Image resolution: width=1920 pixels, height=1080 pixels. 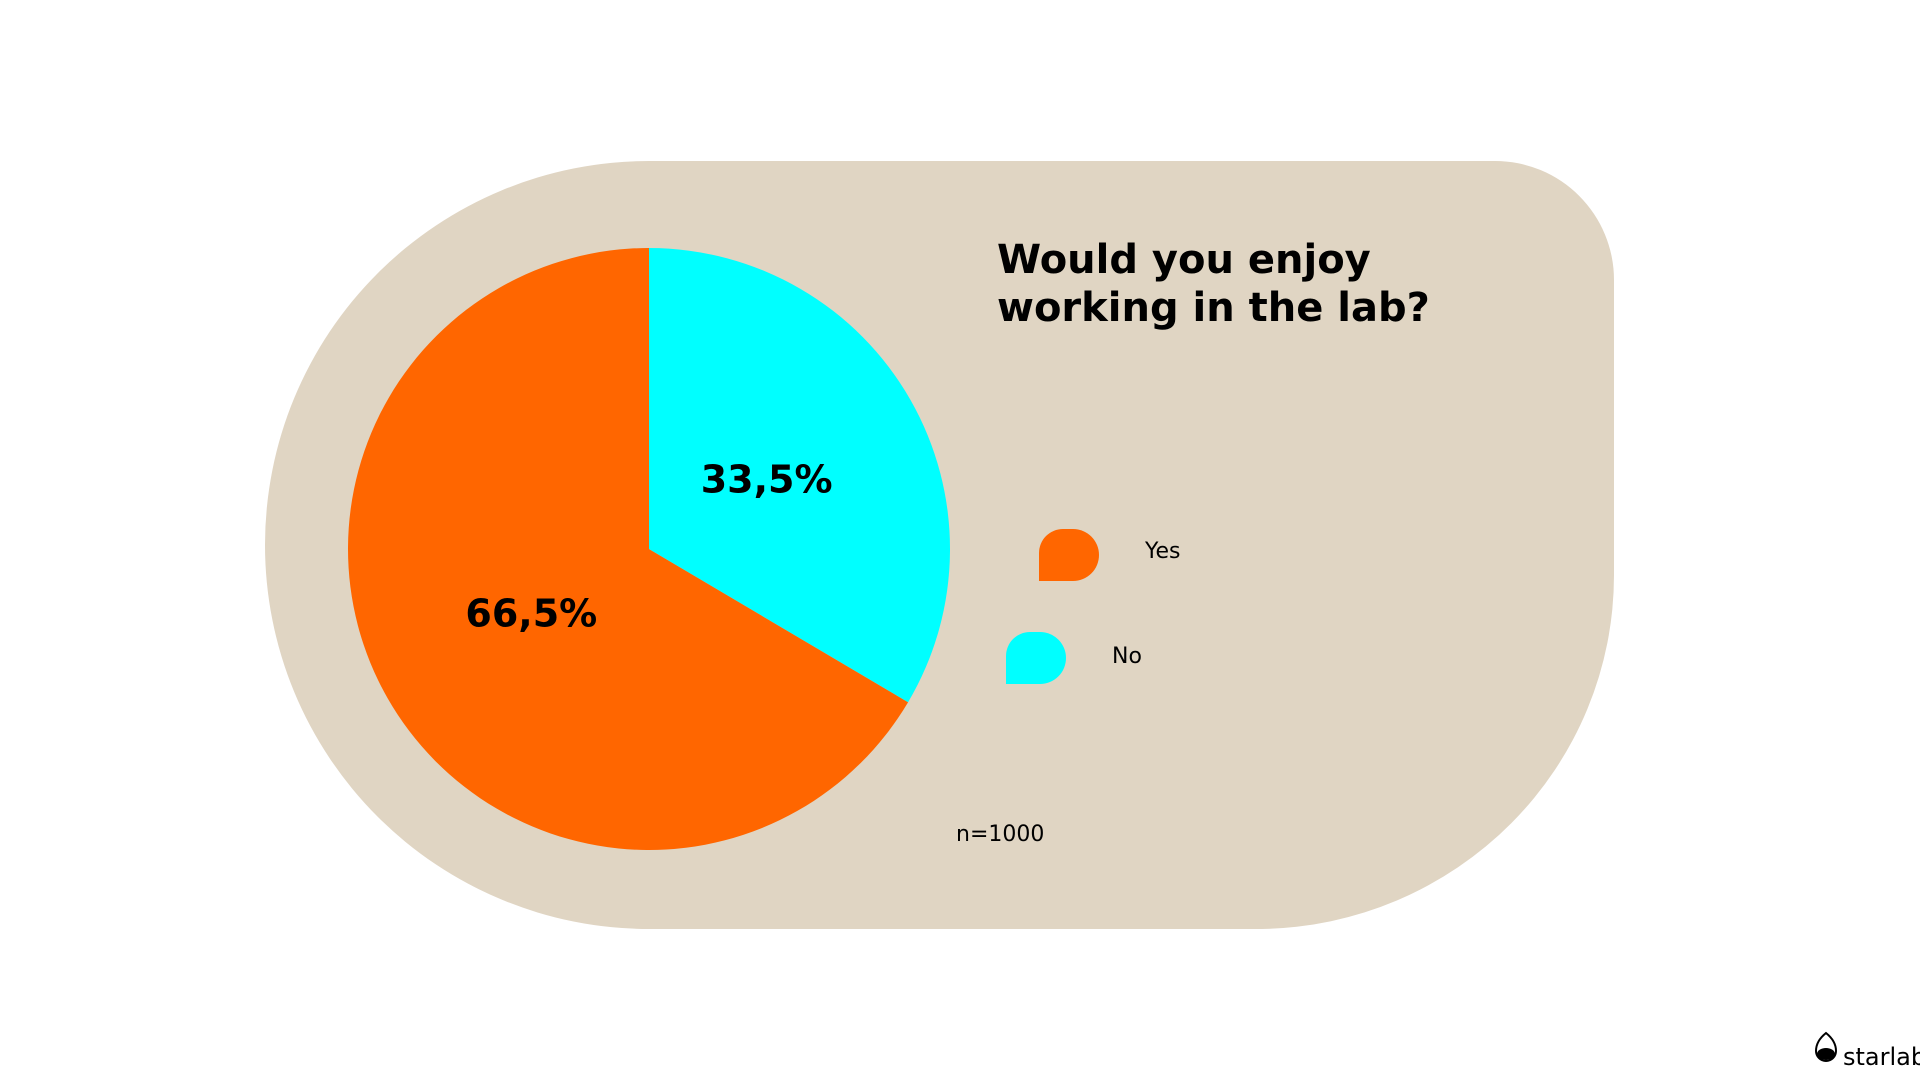 I want to click on chart-title: Would you enjoy working in the lab?, so click(x=1213, y=284).